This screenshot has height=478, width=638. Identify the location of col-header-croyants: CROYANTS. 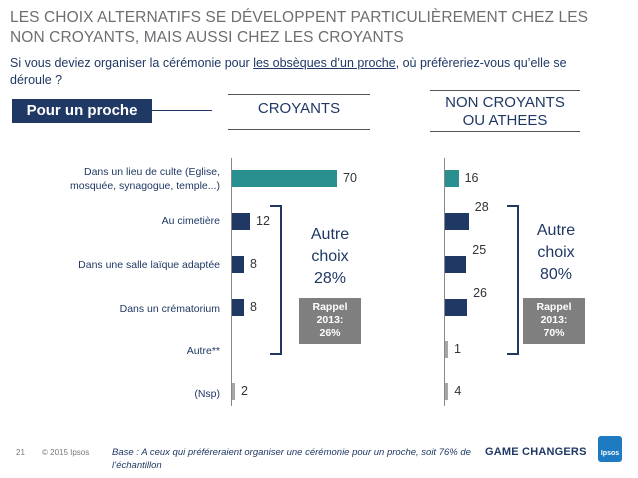
(299, 108).